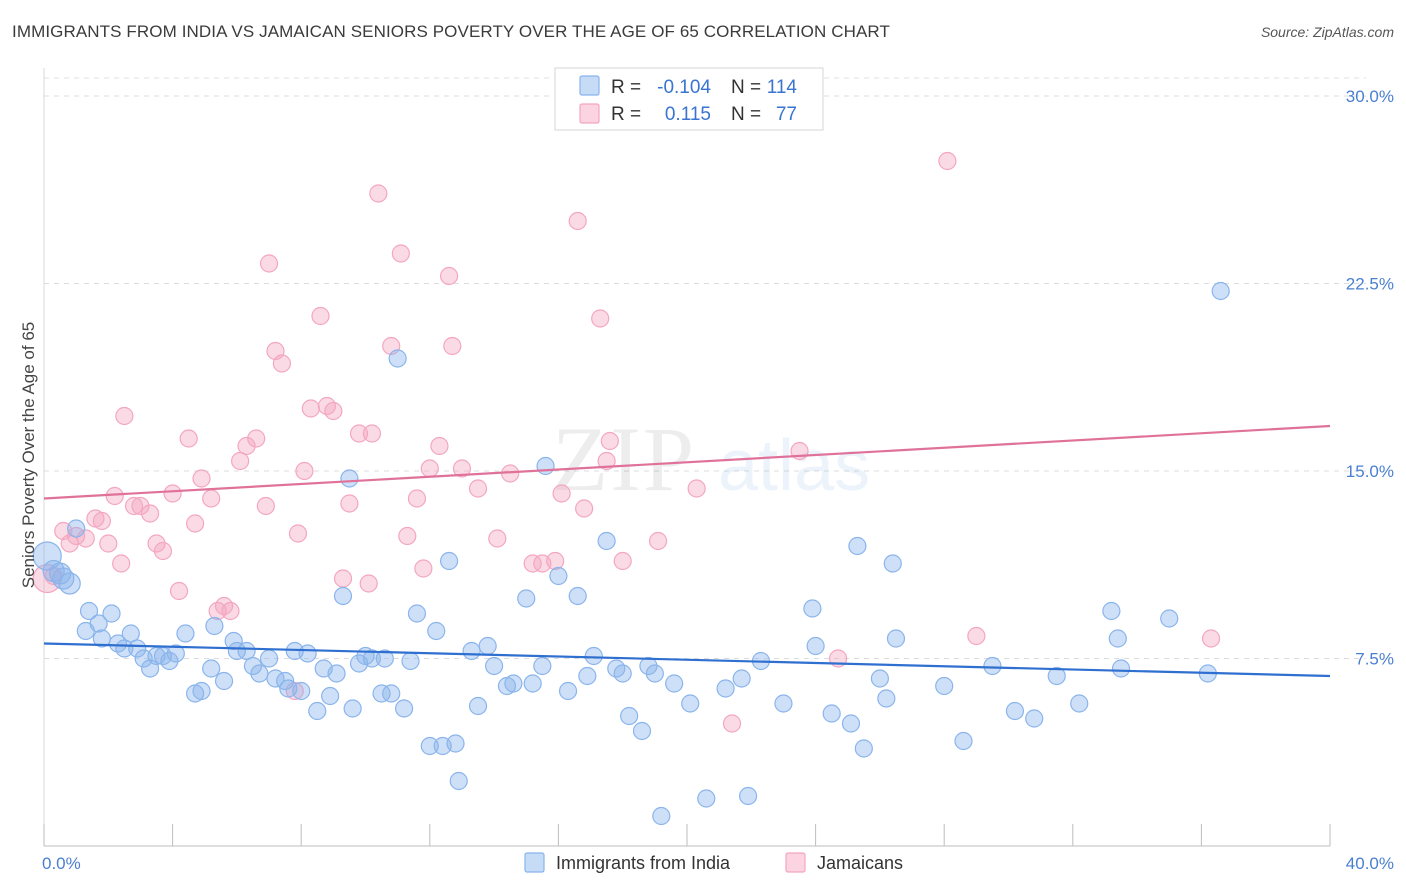 This screenshot has height=892, width=1406. I want to click on y-tick-label-3: 30.0%, so click(1370, 96).